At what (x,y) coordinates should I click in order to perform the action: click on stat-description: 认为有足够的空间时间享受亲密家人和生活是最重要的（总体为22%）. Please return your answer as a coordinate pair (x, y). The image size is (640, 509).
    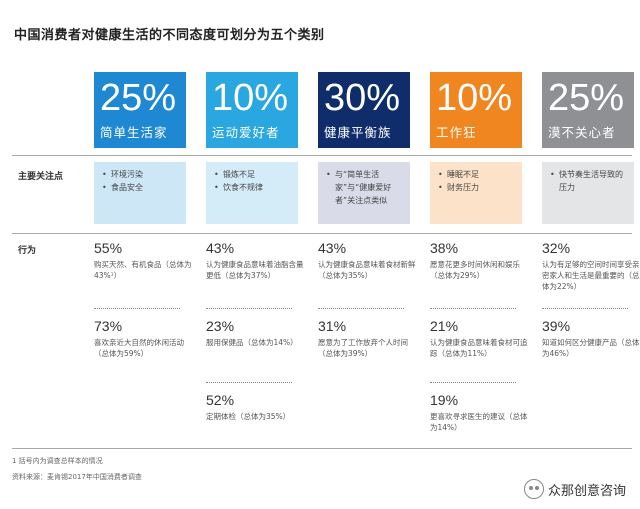
    Looking at the image, I should click on (591, 275).